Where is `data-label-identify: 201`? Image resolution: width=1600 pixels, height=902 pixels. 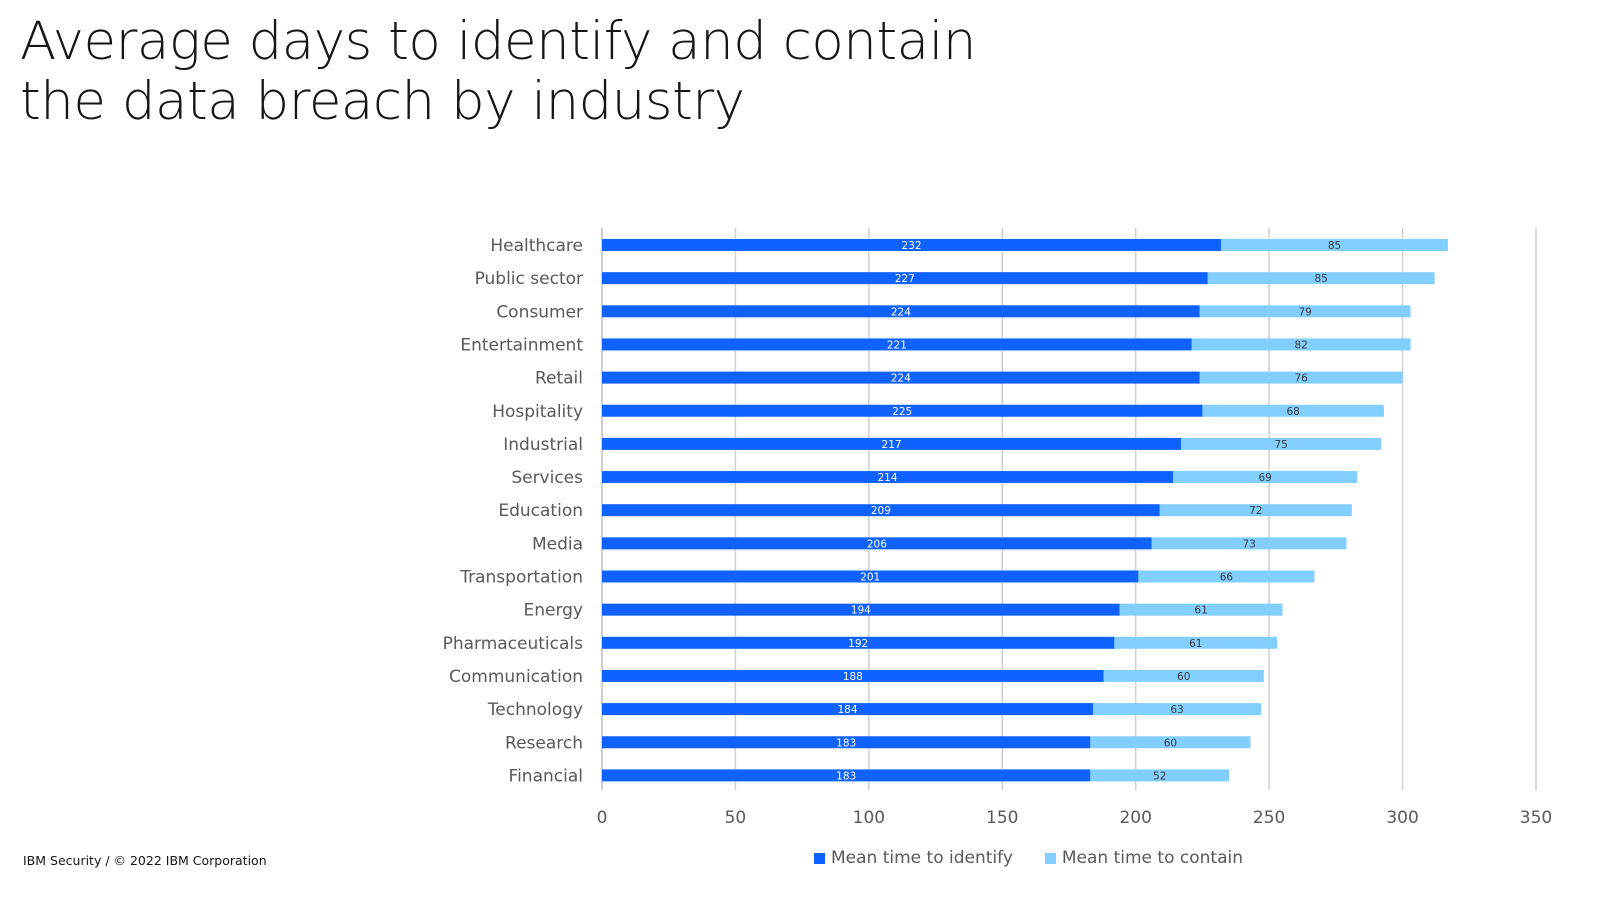 data-label-identify: 201 is located at coordinates (870, 578).